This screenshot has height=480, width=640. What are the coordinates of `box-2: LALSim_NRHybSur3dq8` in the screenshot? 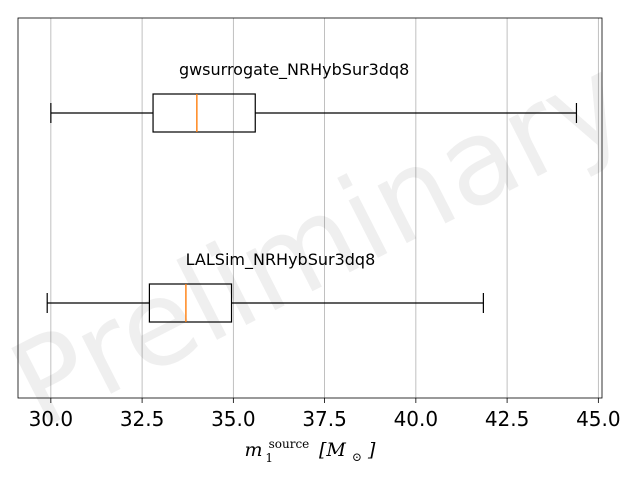 It's located at (265, 286).